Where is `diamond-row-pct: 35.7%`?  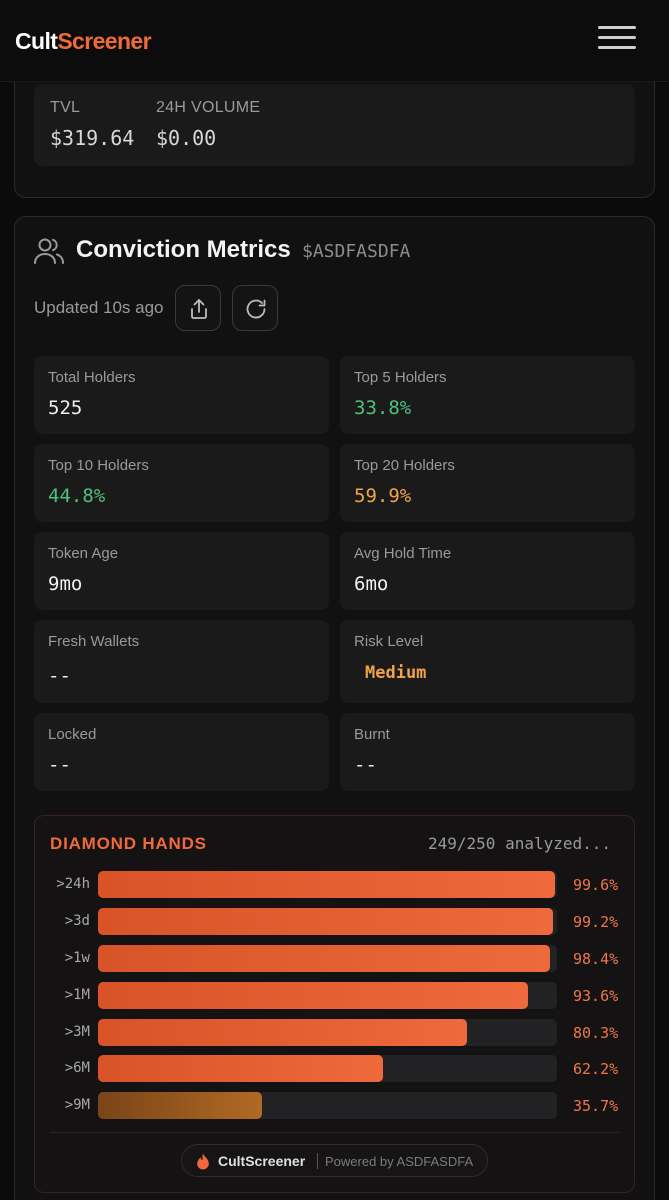
diamond-row-pct: 35.7% is located at coordinates (596, 1106).